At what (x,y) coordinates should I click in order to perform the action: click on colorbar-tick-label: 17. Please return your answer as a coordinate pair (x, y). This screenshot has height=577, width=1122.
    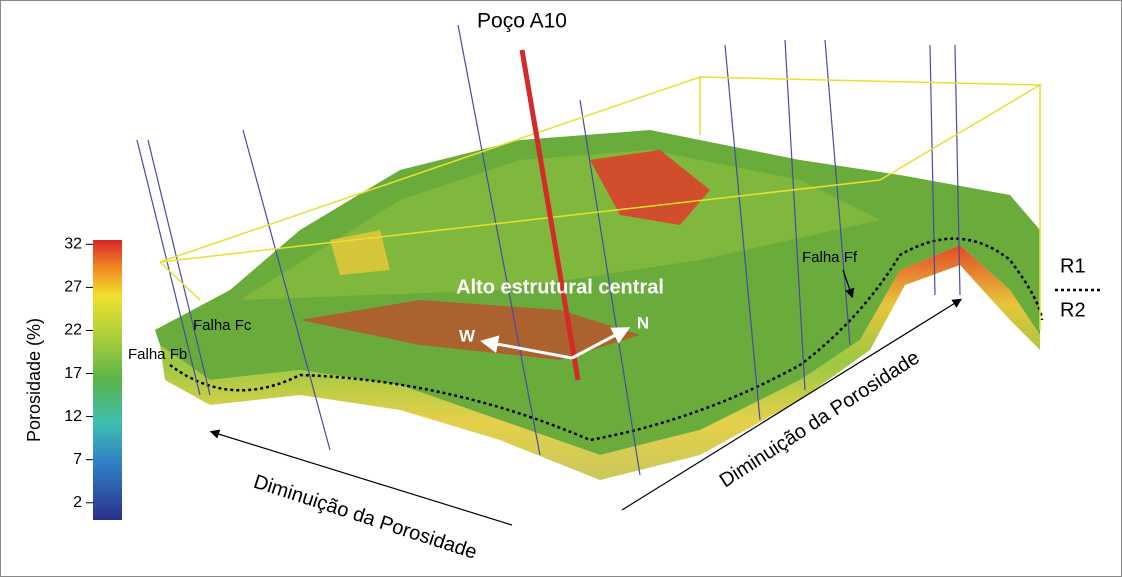
    Looking at the image, I should click on (73, 373).